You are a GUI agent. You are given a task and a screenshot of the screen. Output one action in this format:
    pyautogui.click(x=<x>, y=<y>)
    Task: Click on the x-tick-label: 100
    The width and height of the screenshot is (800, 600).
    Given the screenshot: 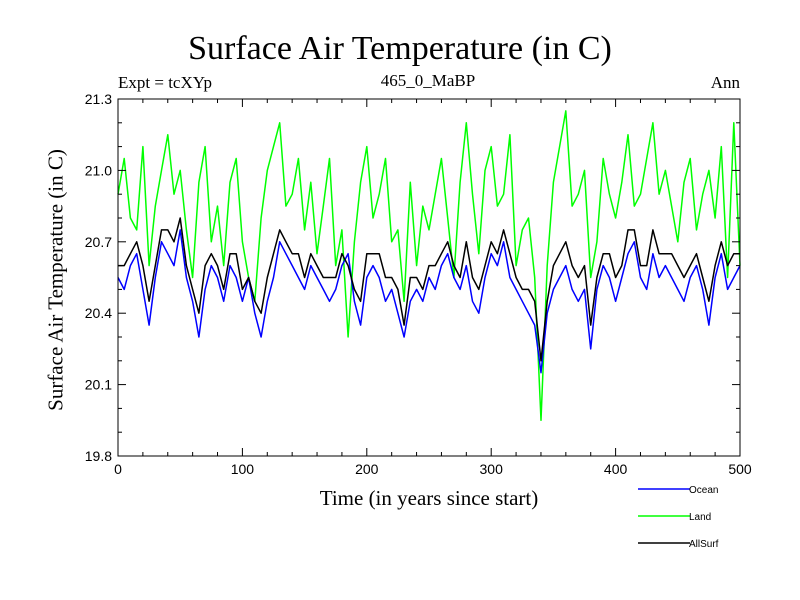 What is the action you would take?
    pyautogui.click(x=243, y=469)
    